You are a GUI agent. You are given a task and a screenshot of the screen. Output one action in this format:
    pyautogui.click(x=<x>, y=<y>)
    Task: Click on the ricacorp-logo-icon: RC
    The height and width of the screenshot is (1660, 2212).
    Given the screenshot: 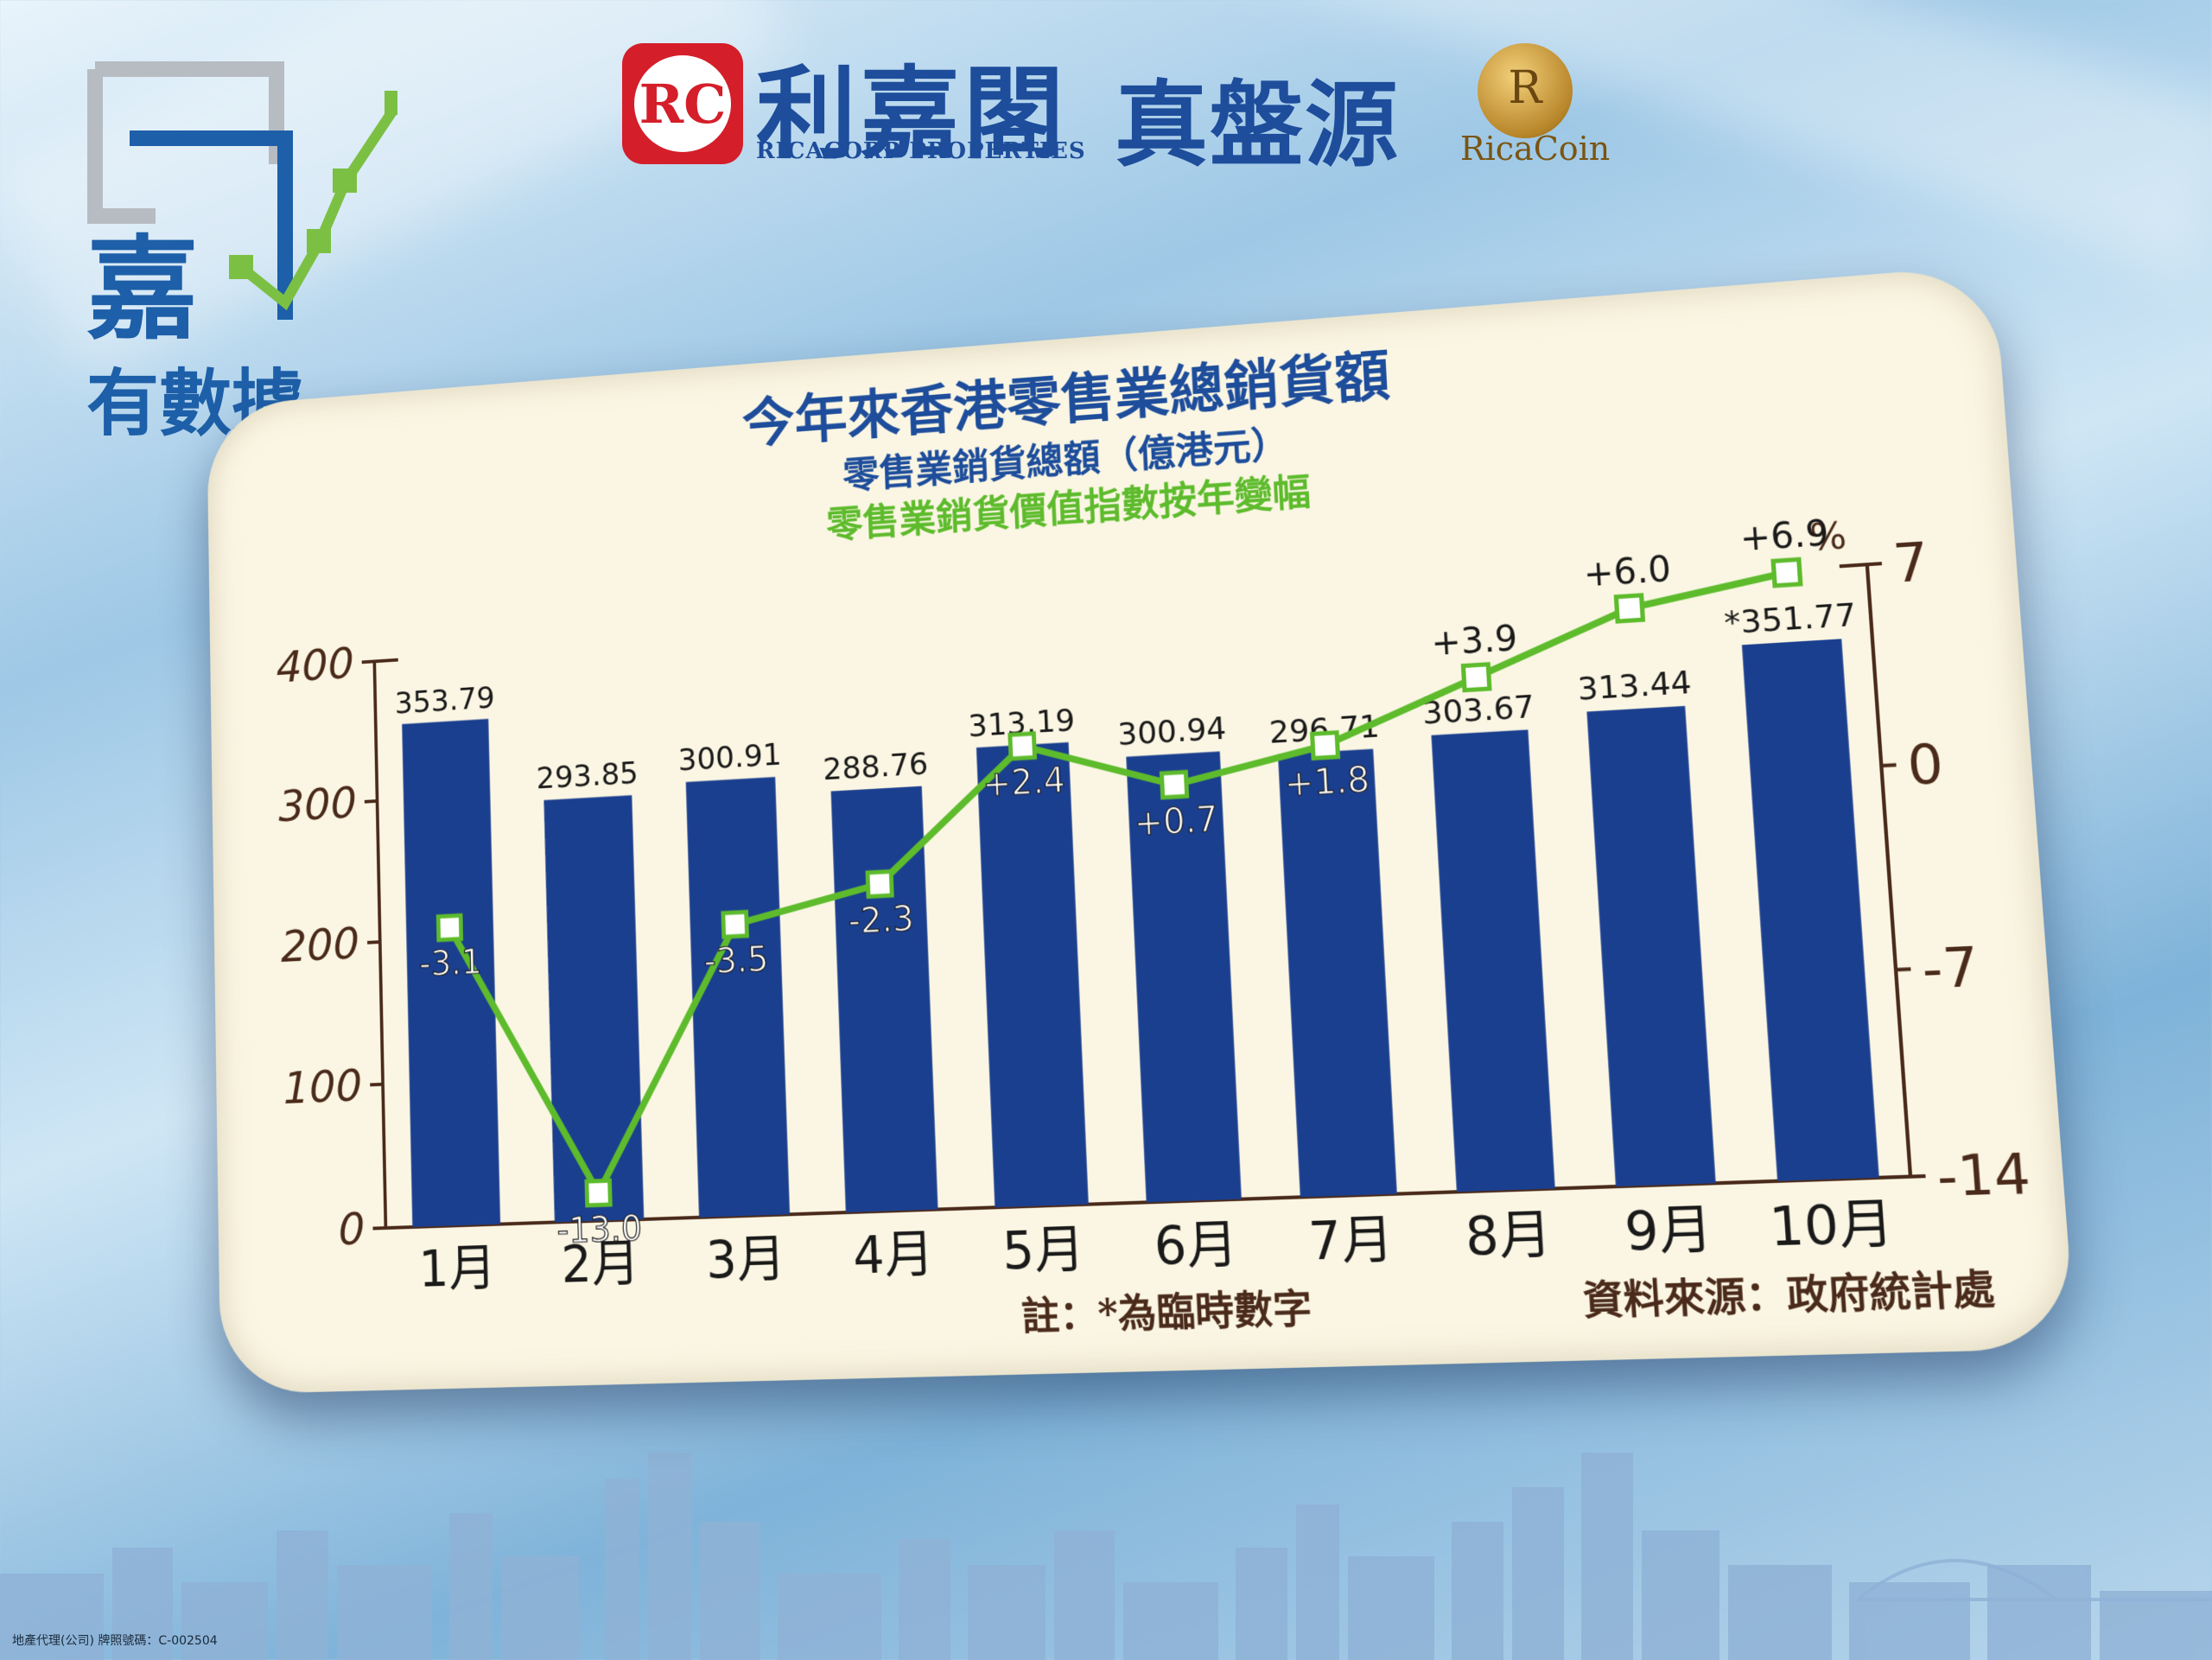 What is the action you would take?
    pyautogui.click(x=682, y=103)
    